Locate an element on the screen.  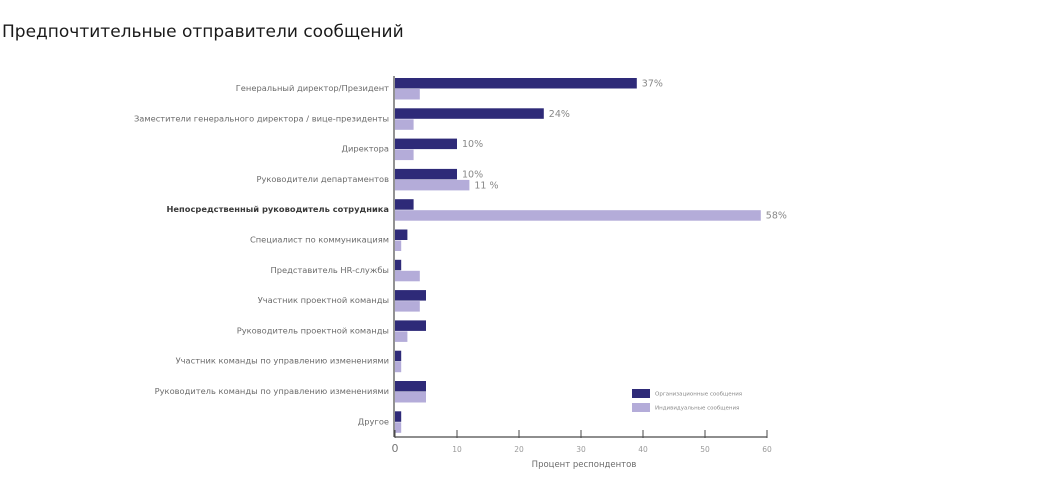
x-tick-label: 50 is located at coordinates (705, 449).